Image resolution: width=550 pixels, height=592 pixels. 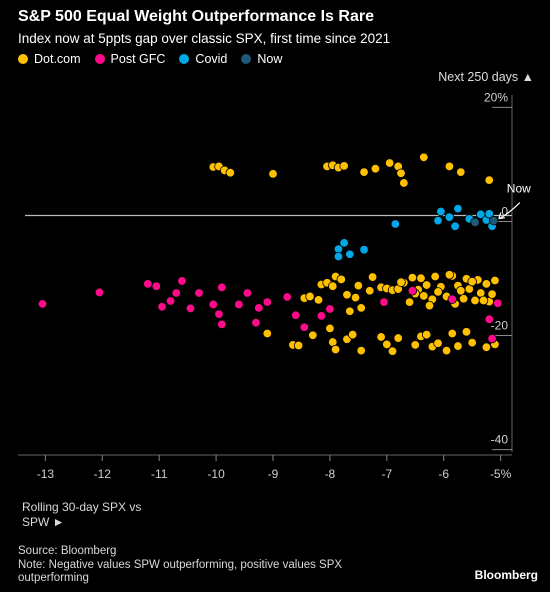 What do you see at coordinates (501, 474) in the screenshot?
I see `x-tick-label: -5%` at bounding box center [501, 474].